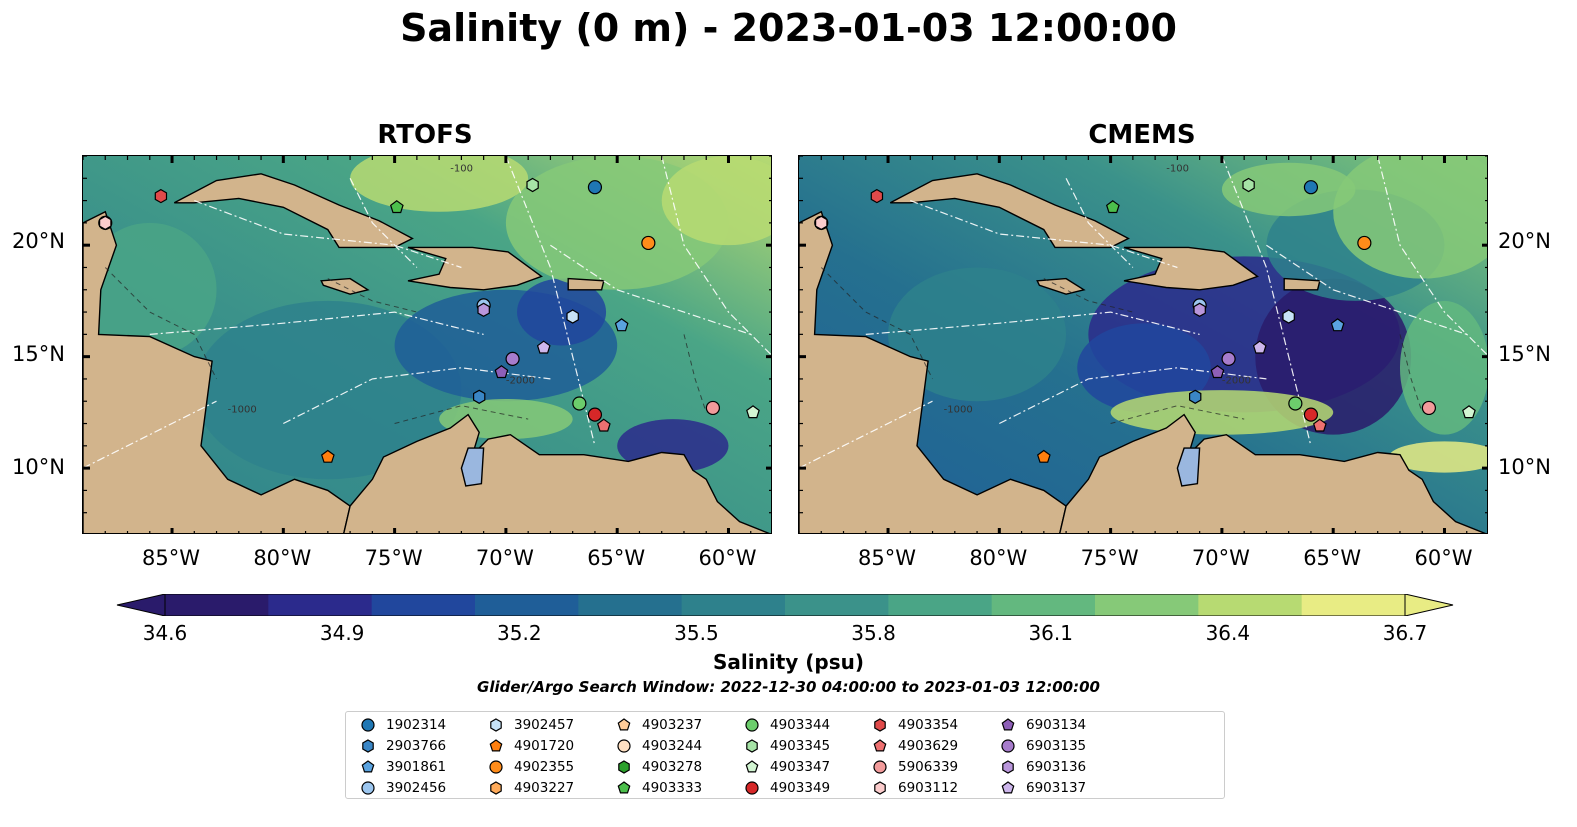 Image resolution: width=1577 pixels, height=827 pixels. I want to click on legend-label: 4903345, so click(800, 746).